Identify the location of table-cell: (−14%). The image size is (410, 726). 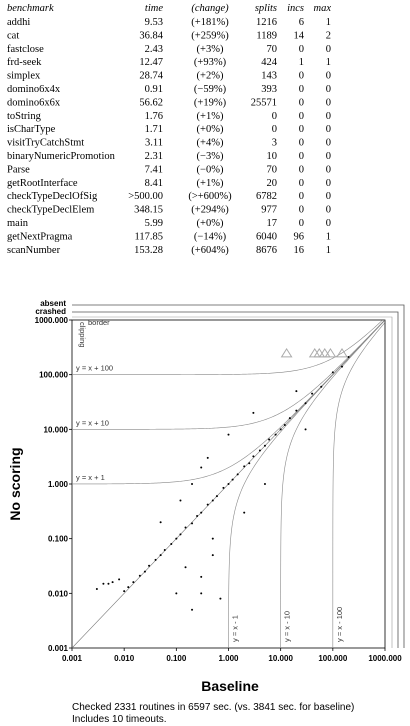
(210, 236).